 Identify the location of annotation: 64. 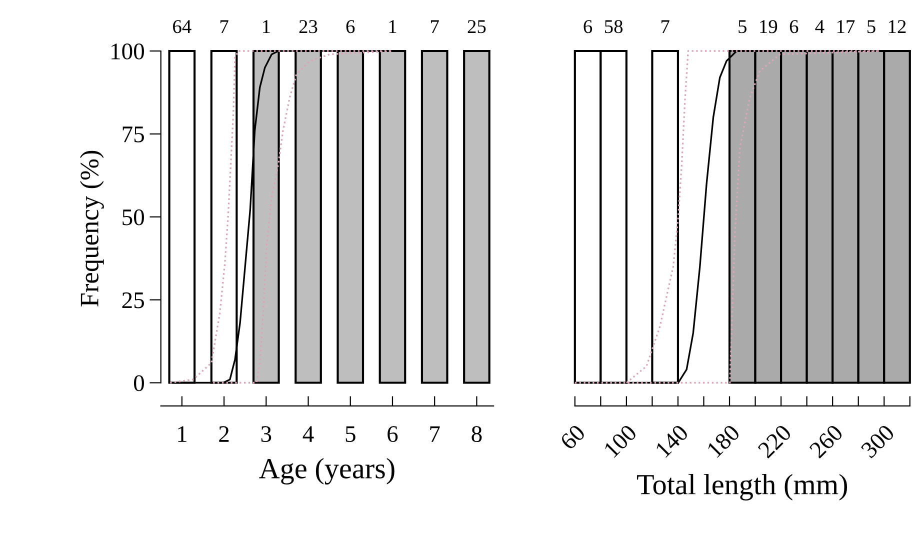
(182, 27).